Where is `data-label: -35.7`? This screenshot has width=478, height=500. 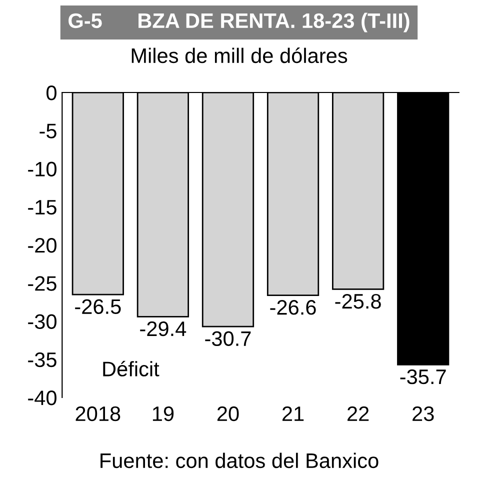 data-label: -35.7 is located at coordinates (423, 376).